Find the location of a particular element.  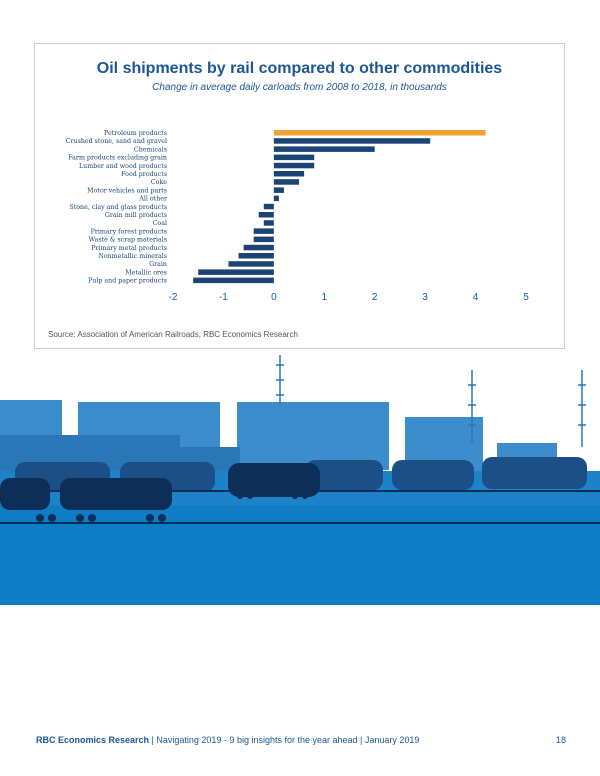

category-label: Grain is located at coordinates (158, 264).